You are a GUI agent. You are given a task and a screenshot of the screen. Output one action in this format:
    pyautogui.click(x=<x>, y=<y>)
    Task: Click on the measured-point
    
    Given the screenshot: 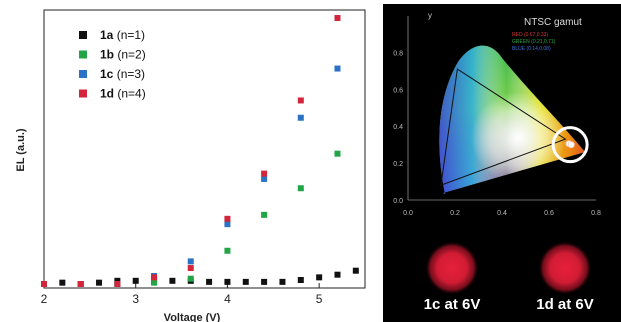 What is the action you would take?
    pyautogui.click(x=571, y=145)
    